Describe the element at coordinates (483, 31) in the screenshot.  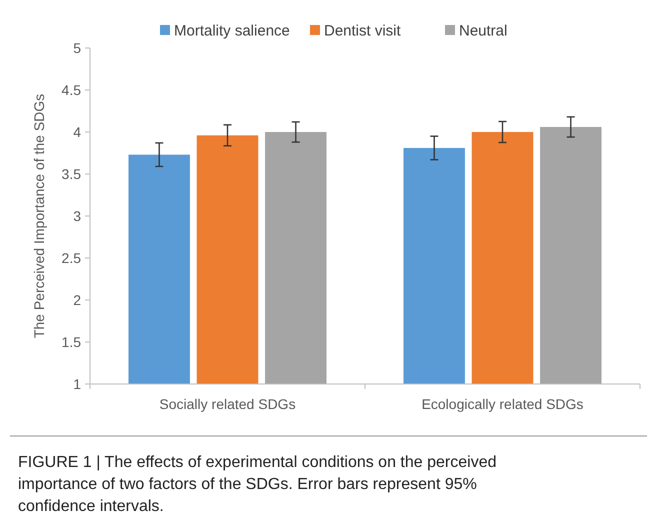
I see `legend-label: Neutral` at that location.